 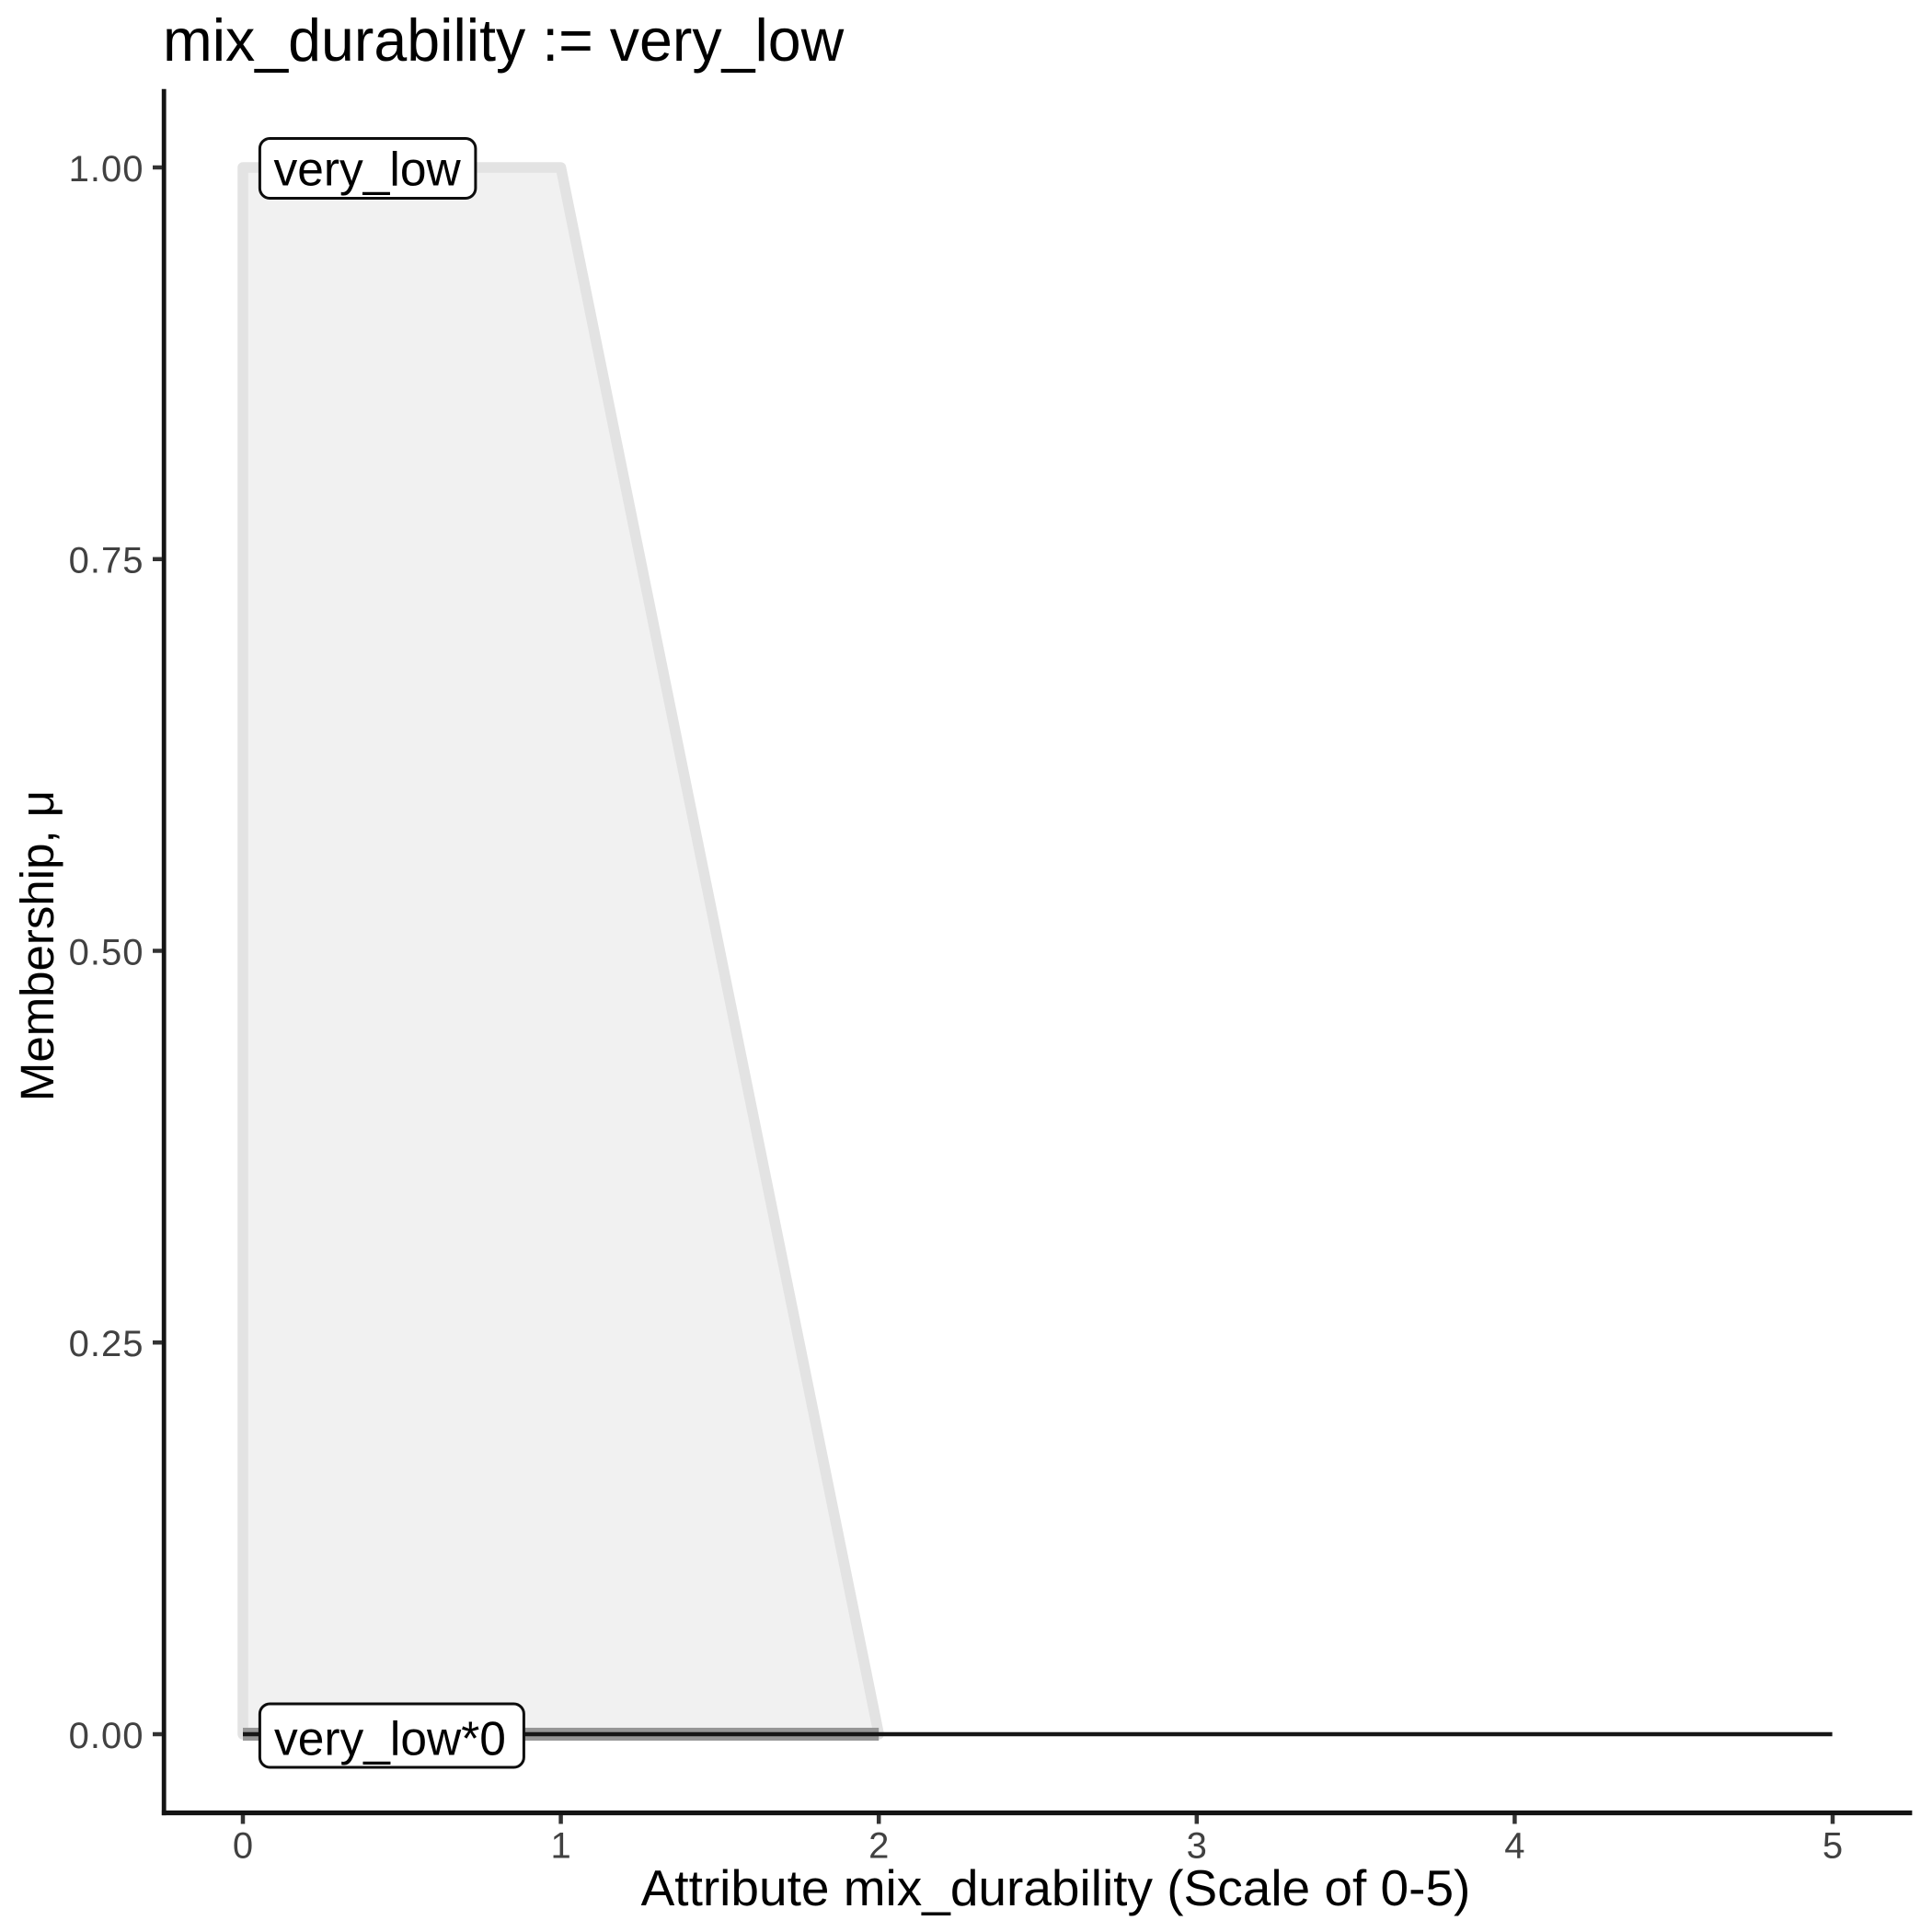 What do you see at coordinates (368, 168) in the screenshot?
I see `svg-text: very_low` at bounding box center [368, 168].